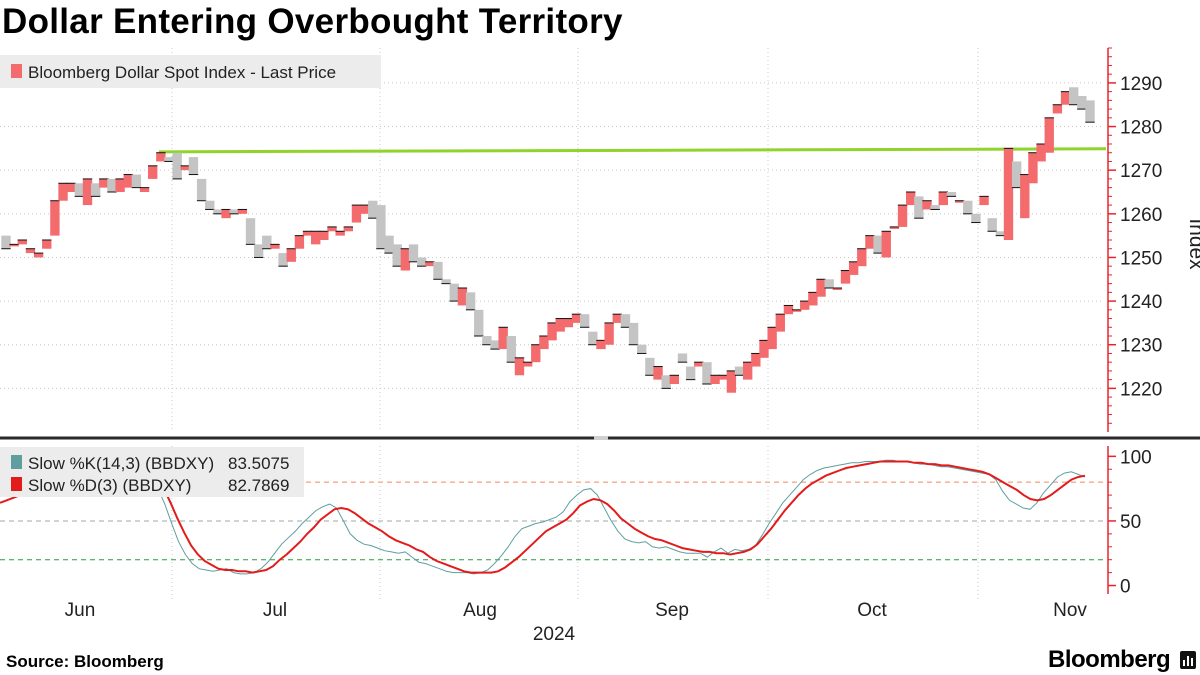 The width and height of the screenshot is (1200, 675). What do you see at coordinates (80, 610) in the screenshot?
I see `x-axis-month-label: Jun` at bounding box center [80, 610].